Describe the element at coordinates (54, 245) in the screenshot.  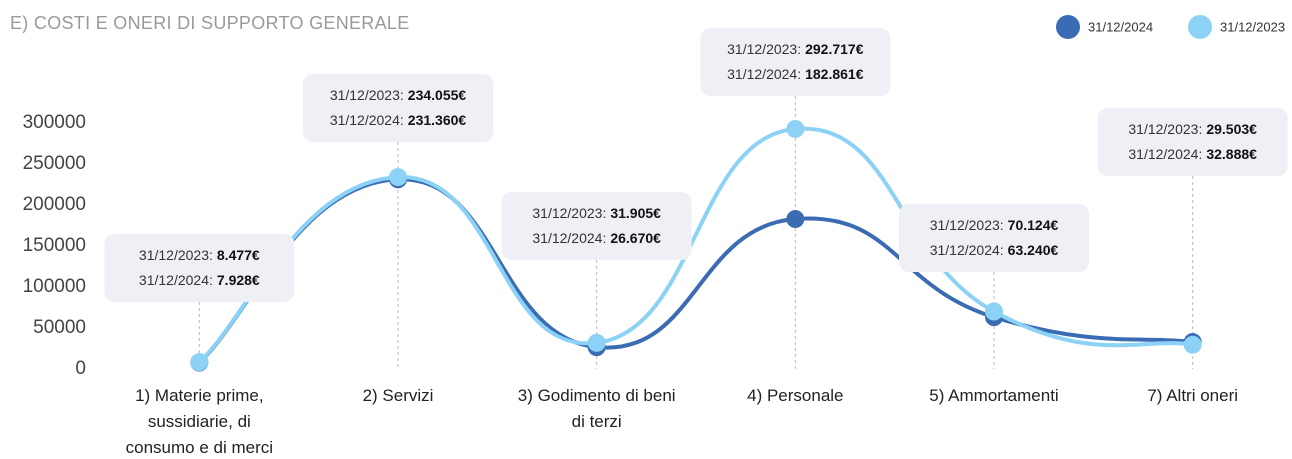
I see `y-tick-label: 150000` at that location.